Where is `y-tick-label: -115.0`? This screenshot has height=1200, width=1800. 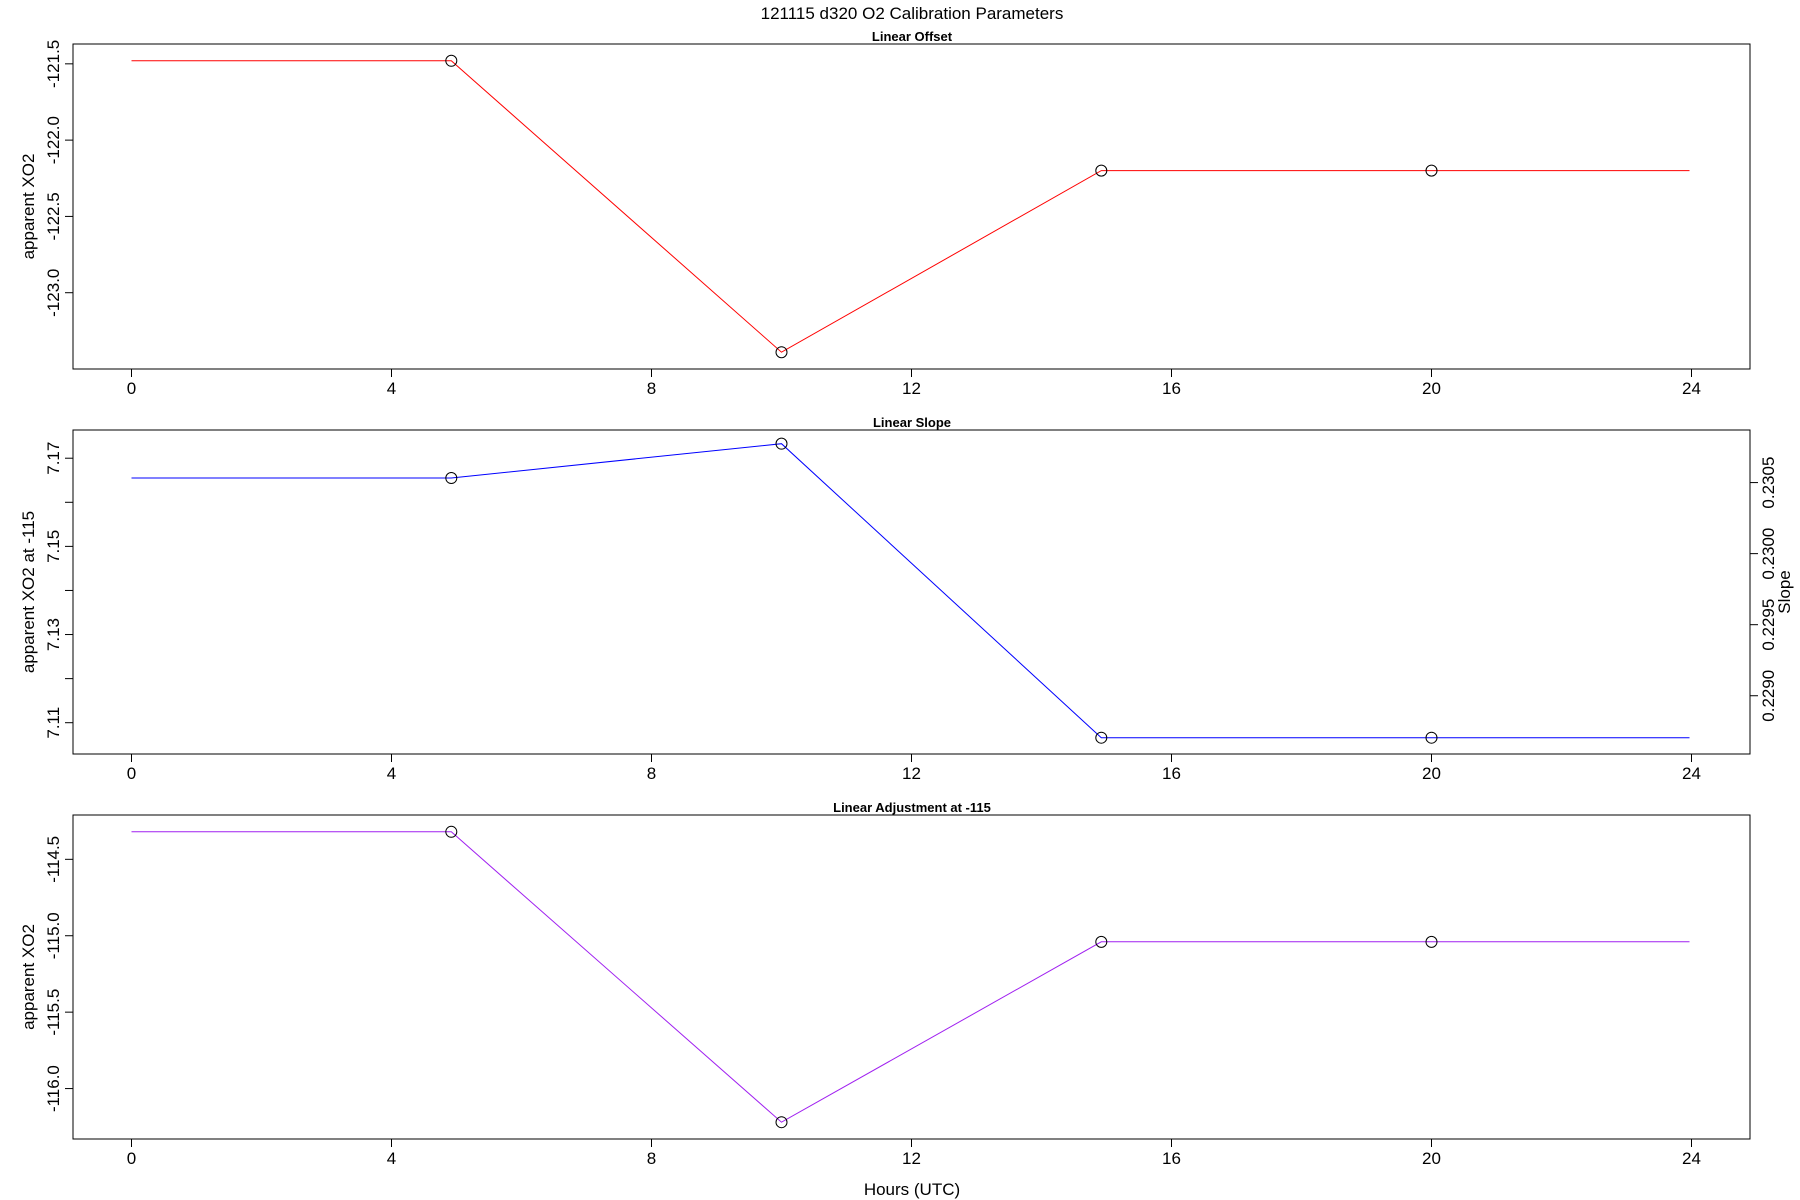 y-tick-label: -115.0 is located at coordinates (53, 935).